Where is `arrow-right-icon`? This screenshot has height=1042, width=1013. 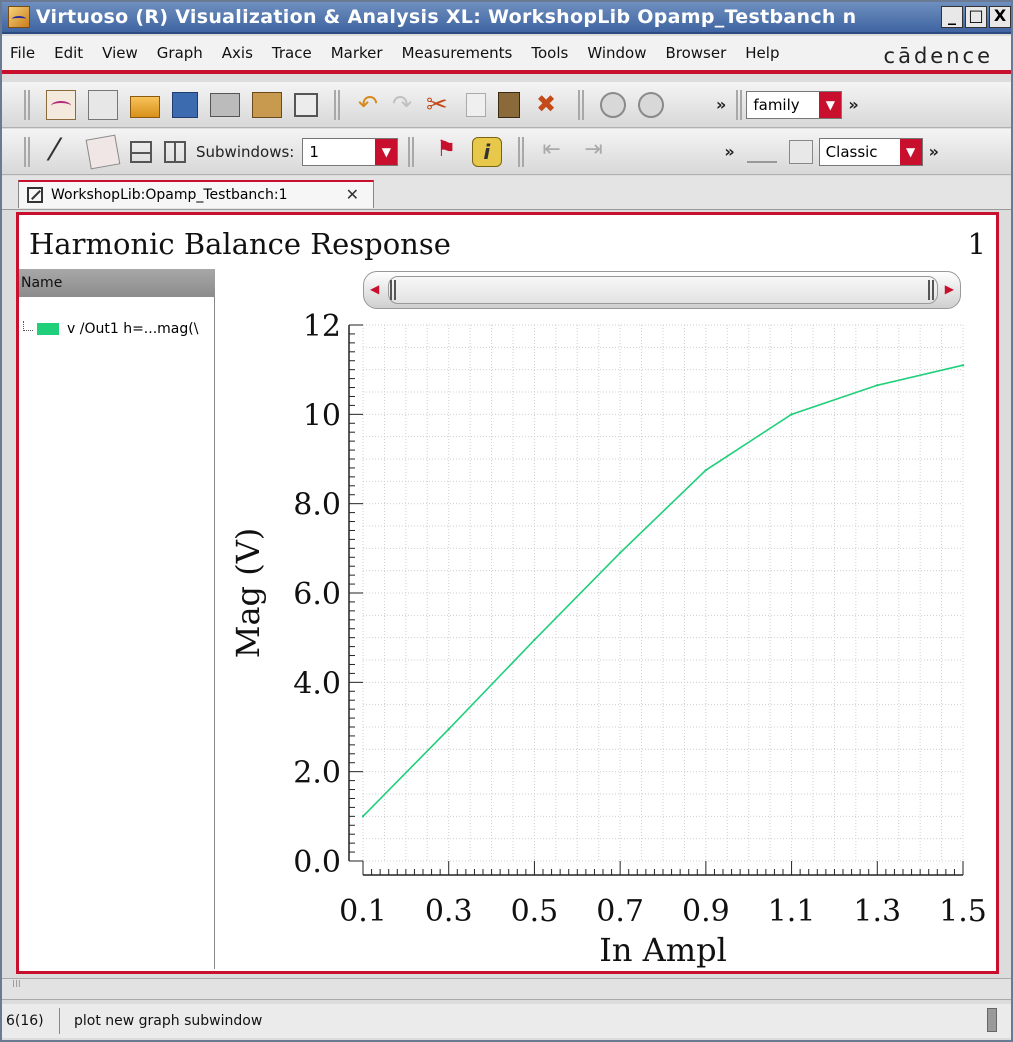 arrow-right-icon is located at coordinates (597, 152).